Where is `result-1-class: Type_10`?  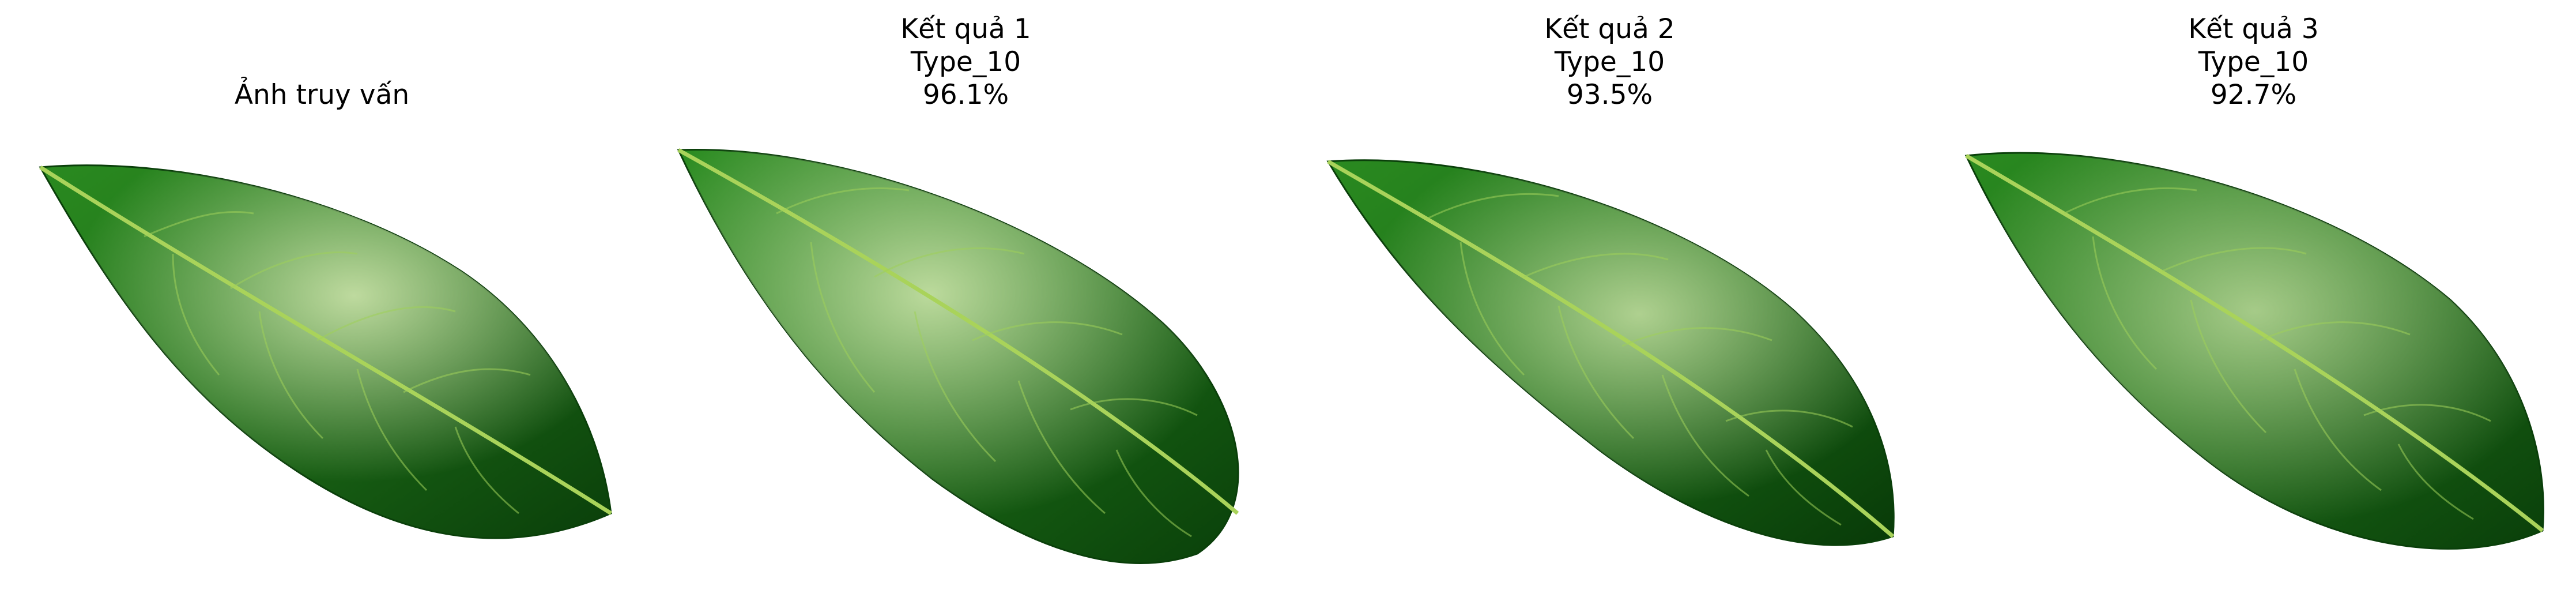 result-1-class: Type_10 is located at coordinates (965, 62).